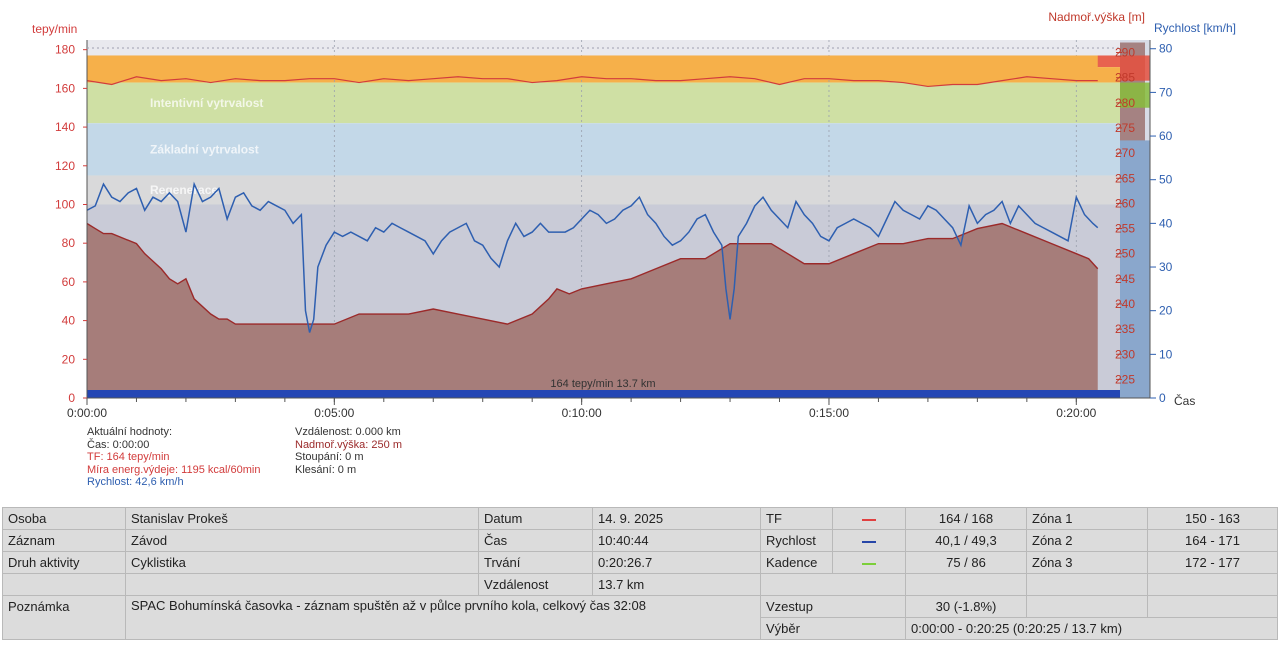  Describe the element at coordinates (87, 413) in the screenshot. I see `time-tick-label: 0:00:00` at that location.